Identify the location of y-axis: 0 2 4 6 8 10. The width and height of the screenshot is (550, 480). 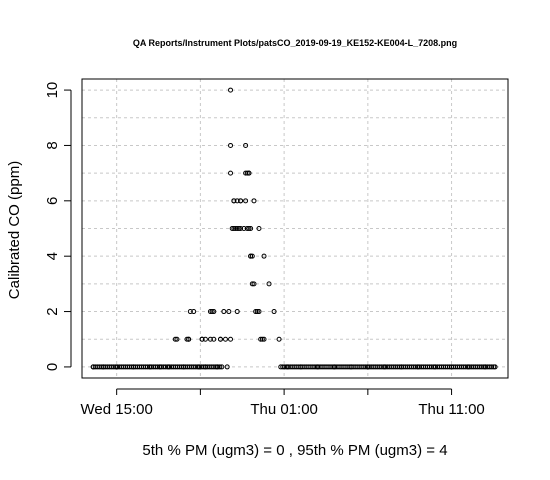
(58, 226).